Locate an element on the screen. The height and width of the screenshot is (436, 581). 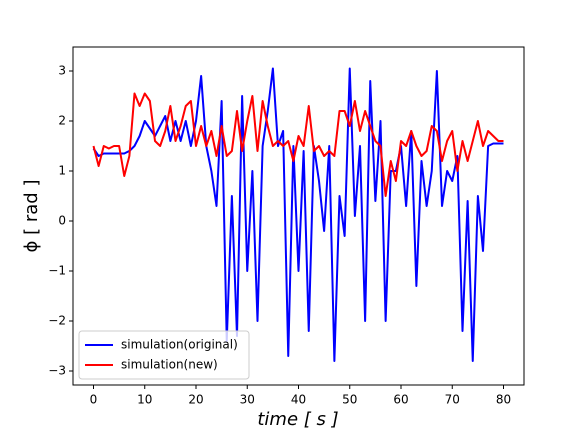
x-tick-label: 10 is located at coordinates (144, 400).